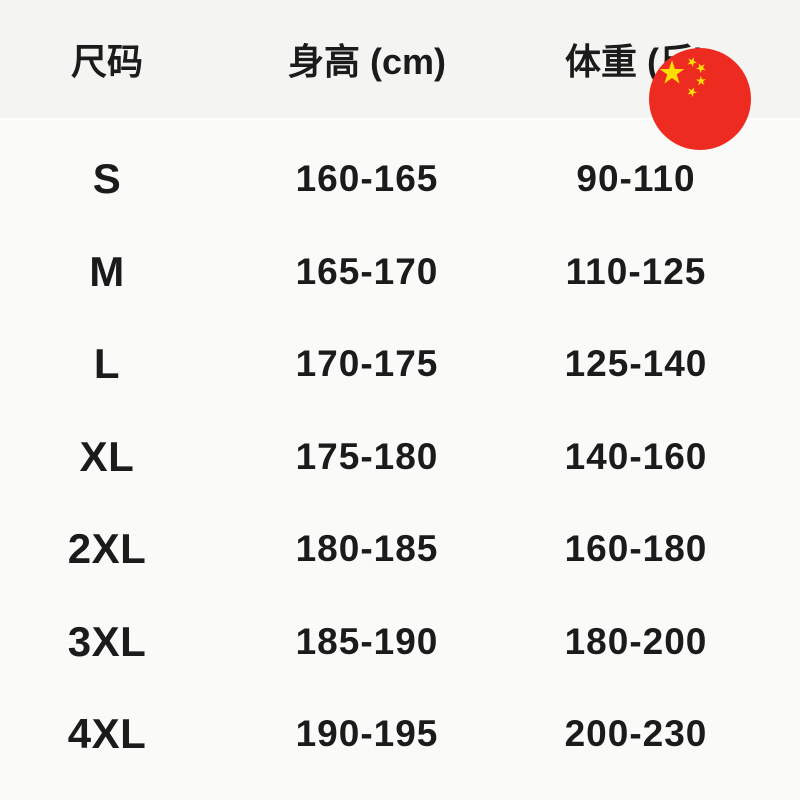  Describe the element at coordinates (367, 549) in the screenshot. I see `height-cell: 180-185` at that location.